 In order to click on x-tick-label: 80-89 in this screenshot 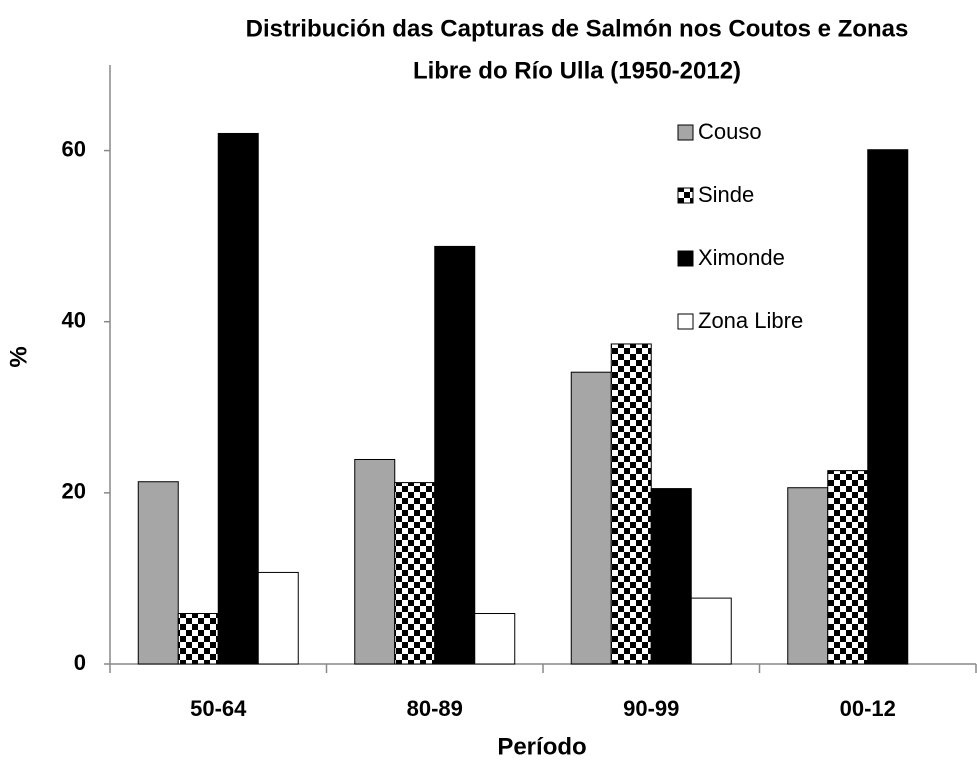, I will do `click(435, 708)`.